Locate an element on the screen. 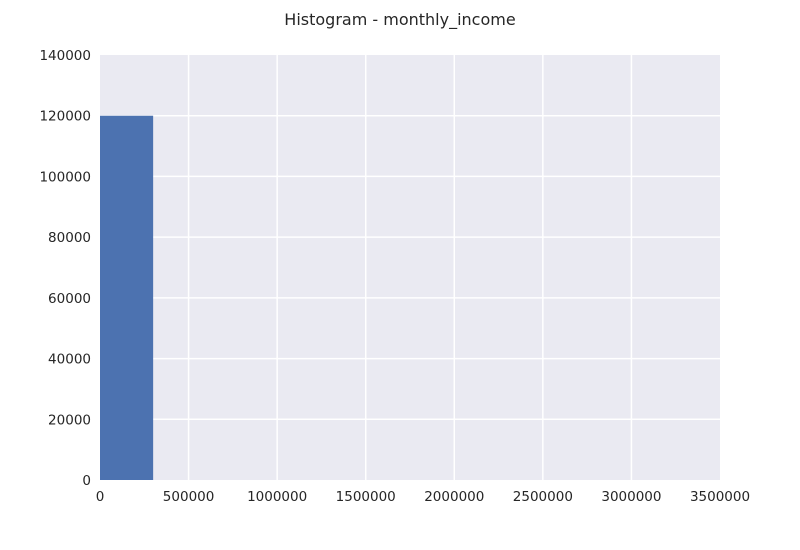 The height and width of the screenshot is (550, 800). histogram-bar is located at coordinates (127, 297).